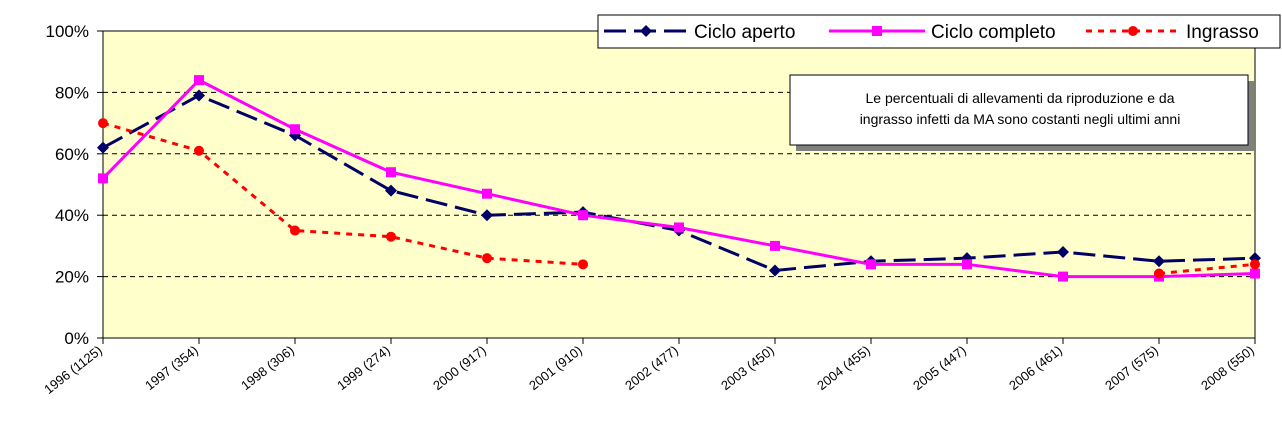 The image size is (1282, 438). What do you see at coordinates (555, 368) in the screenshot?
I see `x-tick-label: 2001 (910)` at bounding box center [555, 368].